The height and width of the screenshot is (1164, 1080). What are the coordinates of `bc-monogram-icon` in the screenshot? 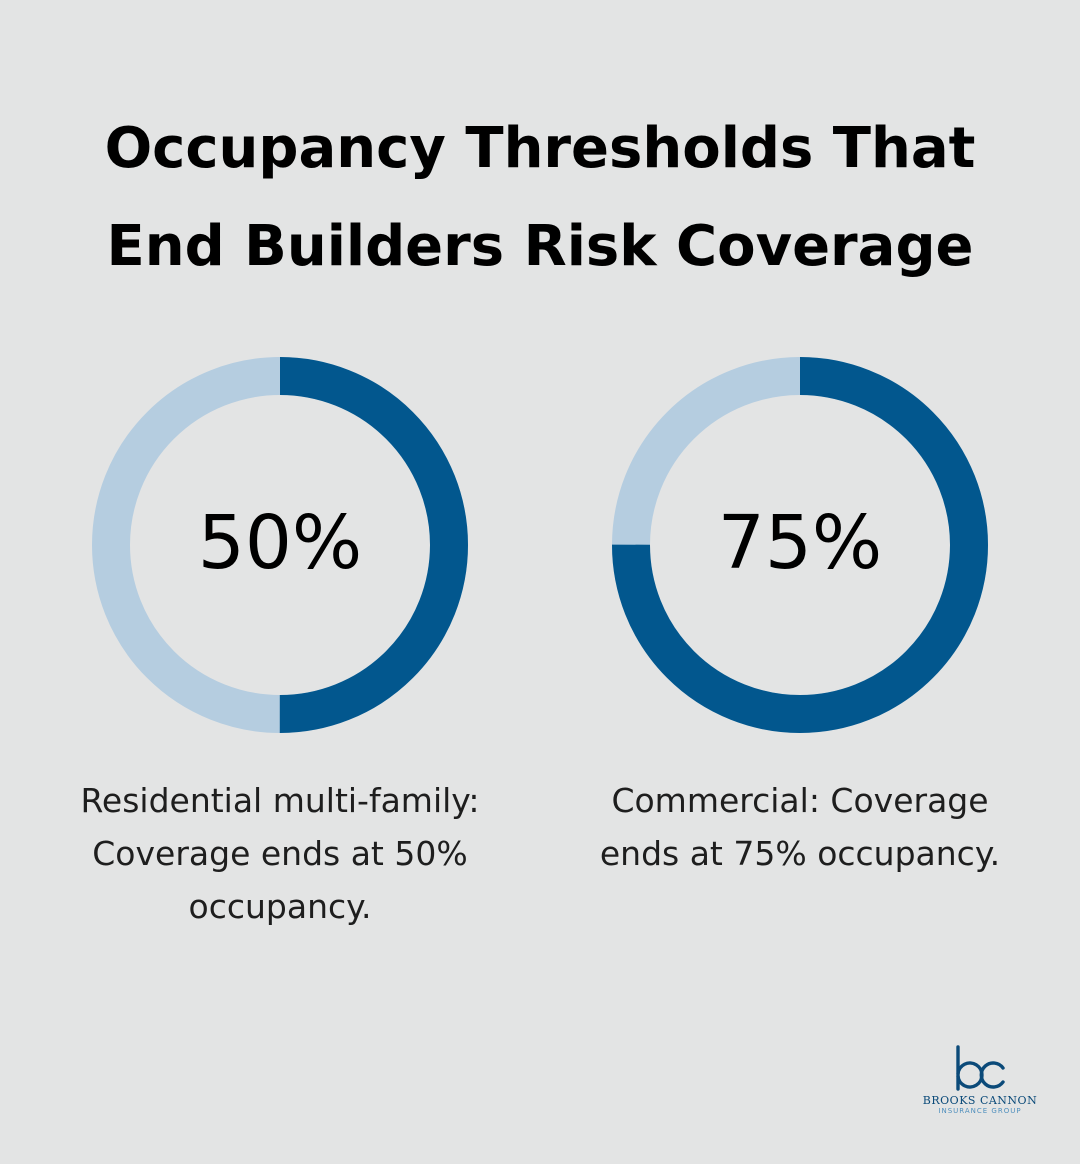 It's located at (980, 1068).